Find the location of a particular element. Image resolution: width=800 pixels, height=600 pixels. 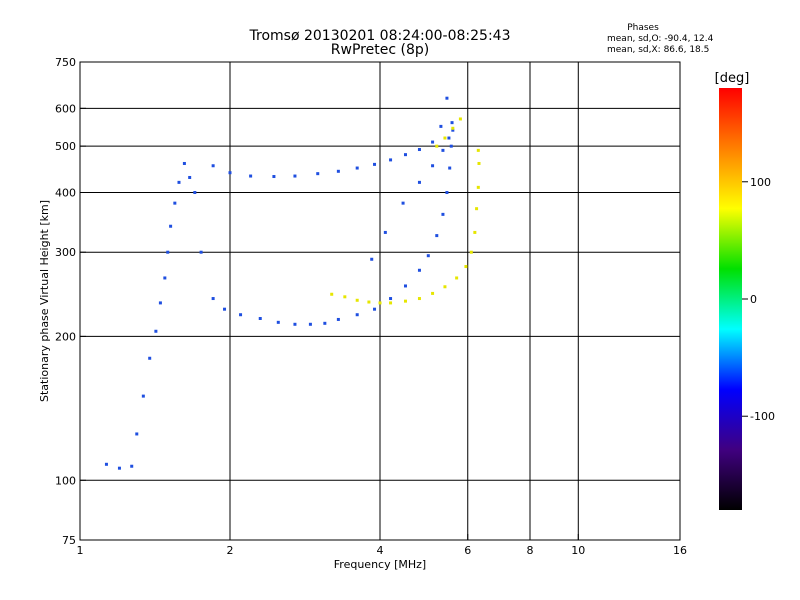

y-tick-label: 200 is located at coordinates (65, 336).